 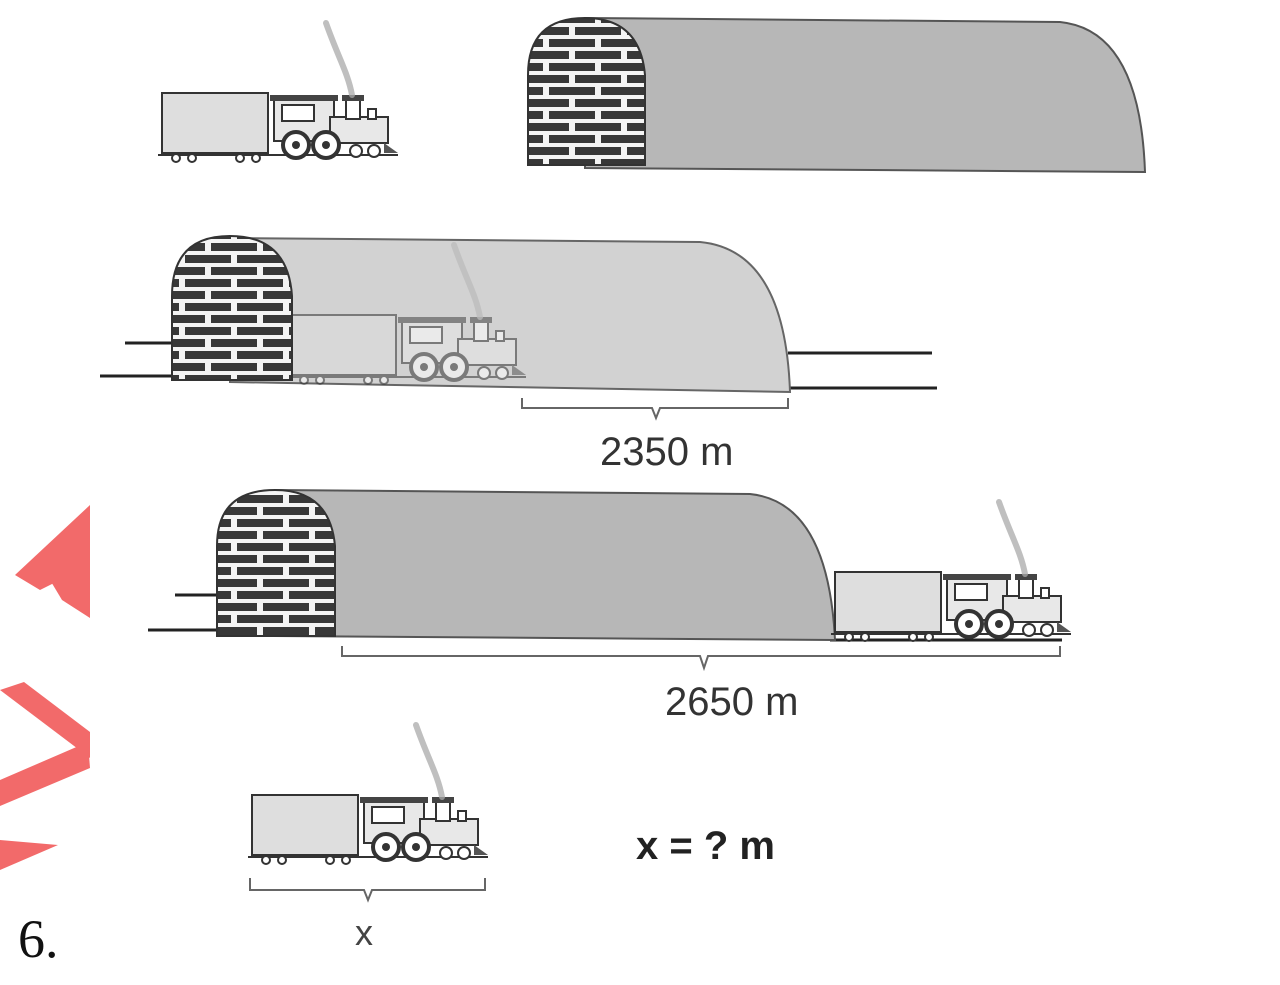 I want to click on brace-x, so click(x=367, y=890).